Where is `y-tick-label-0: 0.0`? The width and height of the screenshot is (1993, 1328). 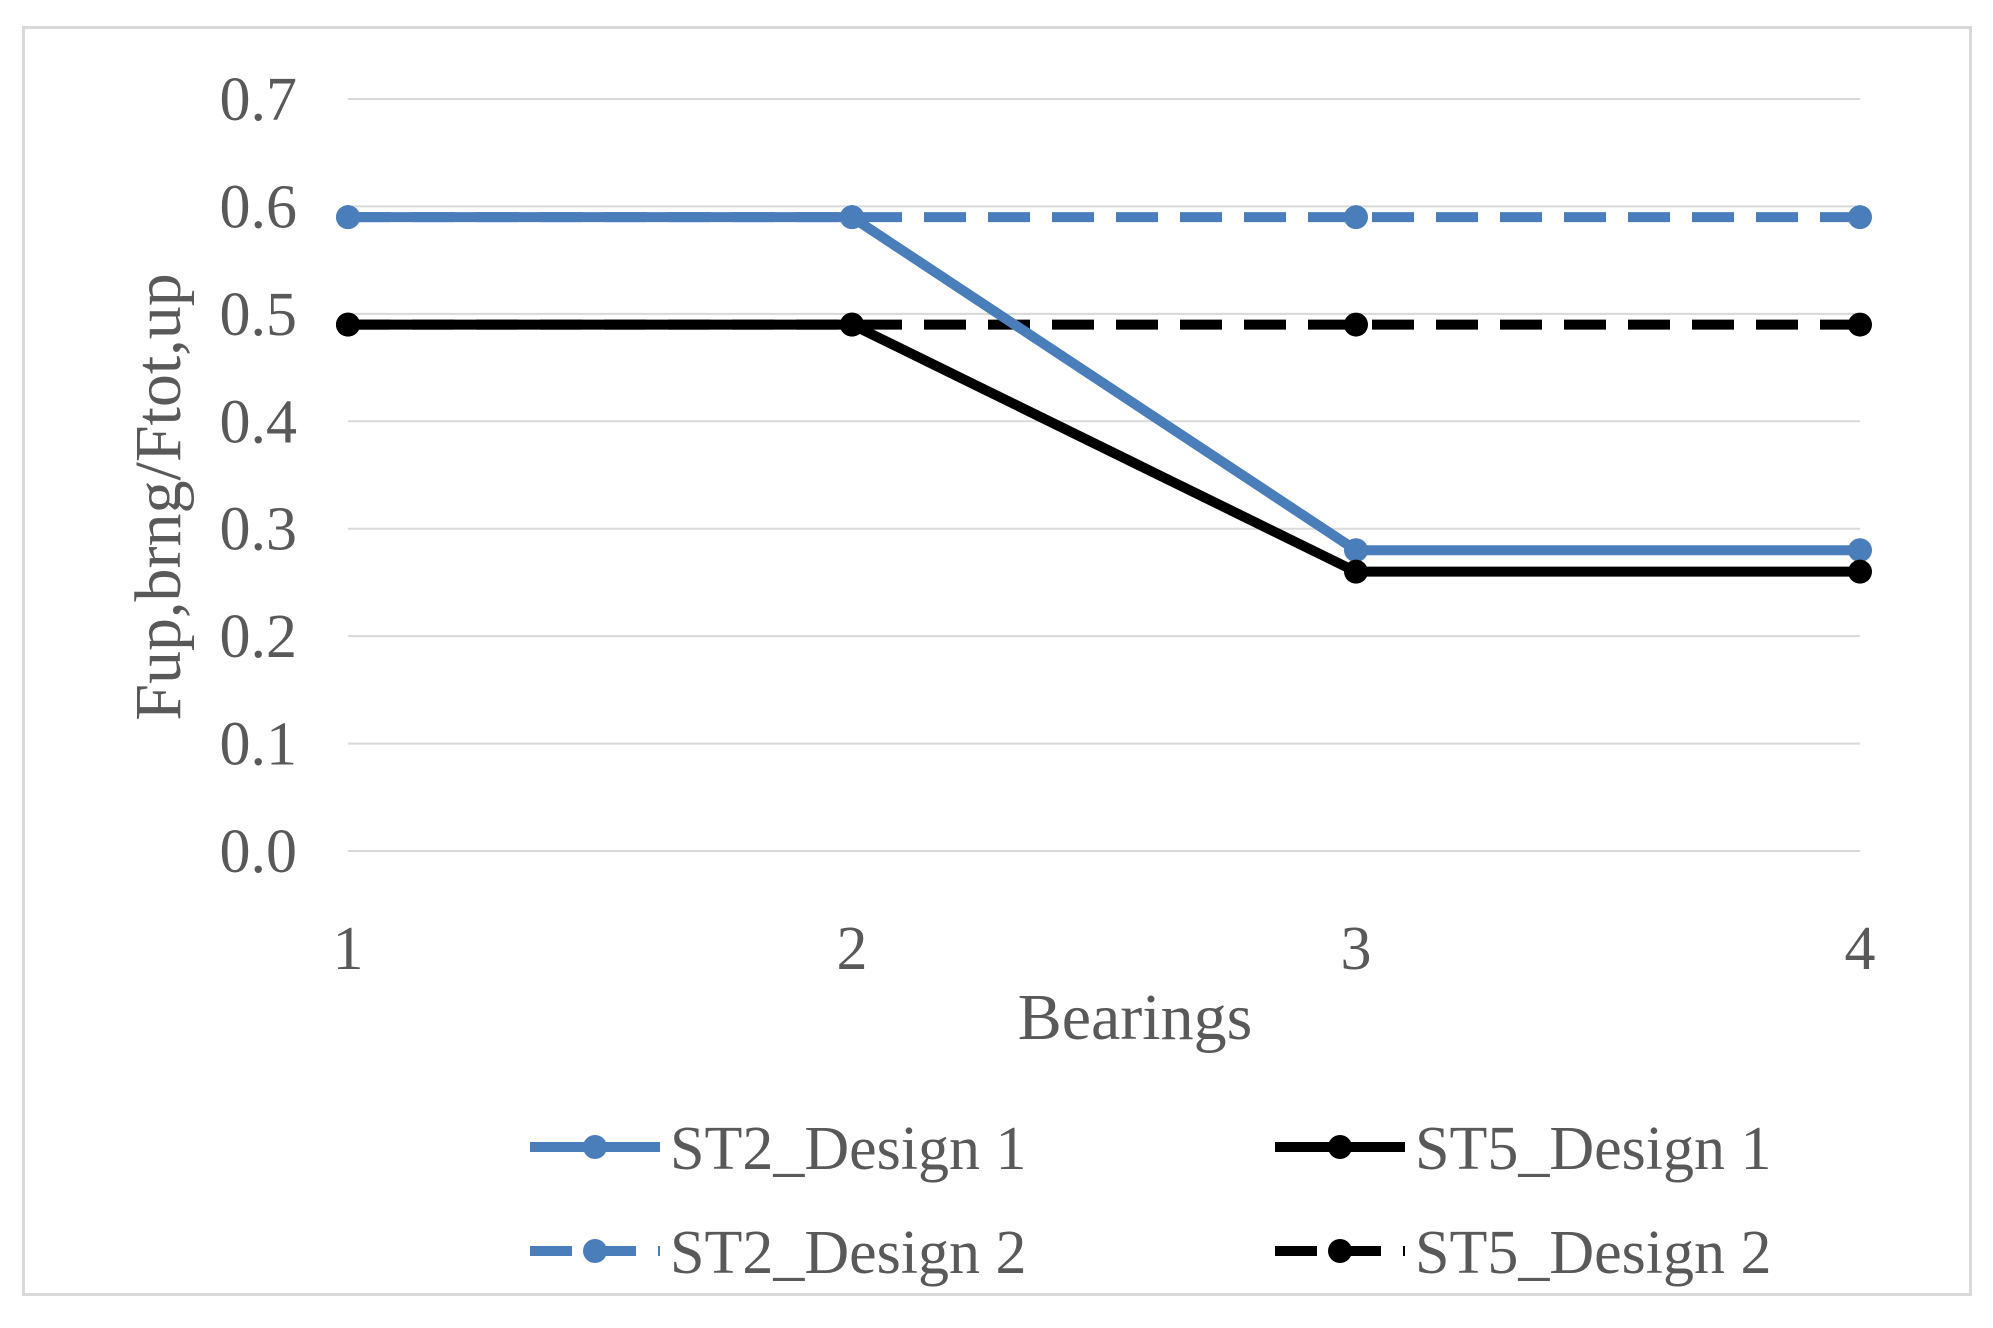
y-tick-label-0: 0.0 is located at coordinates (259, 852).